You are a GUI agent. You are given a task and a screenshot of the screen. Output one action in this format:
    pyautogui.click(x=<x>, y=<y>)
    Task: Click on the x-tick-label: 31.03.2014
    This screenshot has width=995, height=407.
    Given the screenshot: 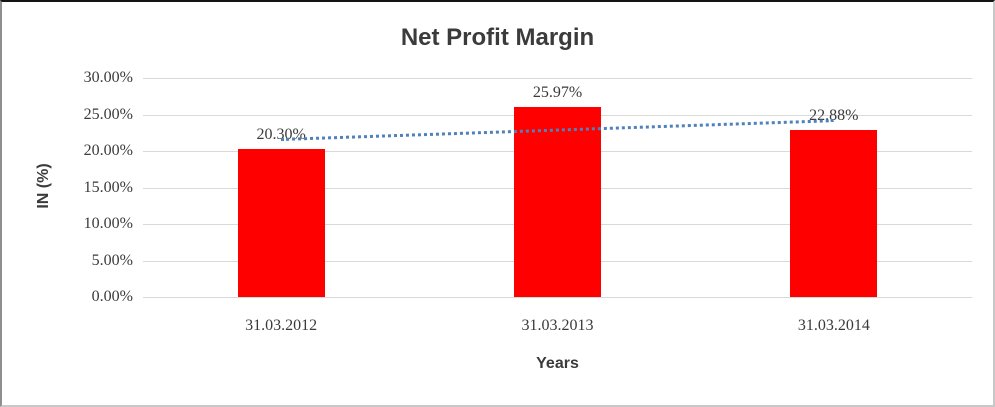 What is the action you would take?
    pyautogui.click(x=833, y=325)
    